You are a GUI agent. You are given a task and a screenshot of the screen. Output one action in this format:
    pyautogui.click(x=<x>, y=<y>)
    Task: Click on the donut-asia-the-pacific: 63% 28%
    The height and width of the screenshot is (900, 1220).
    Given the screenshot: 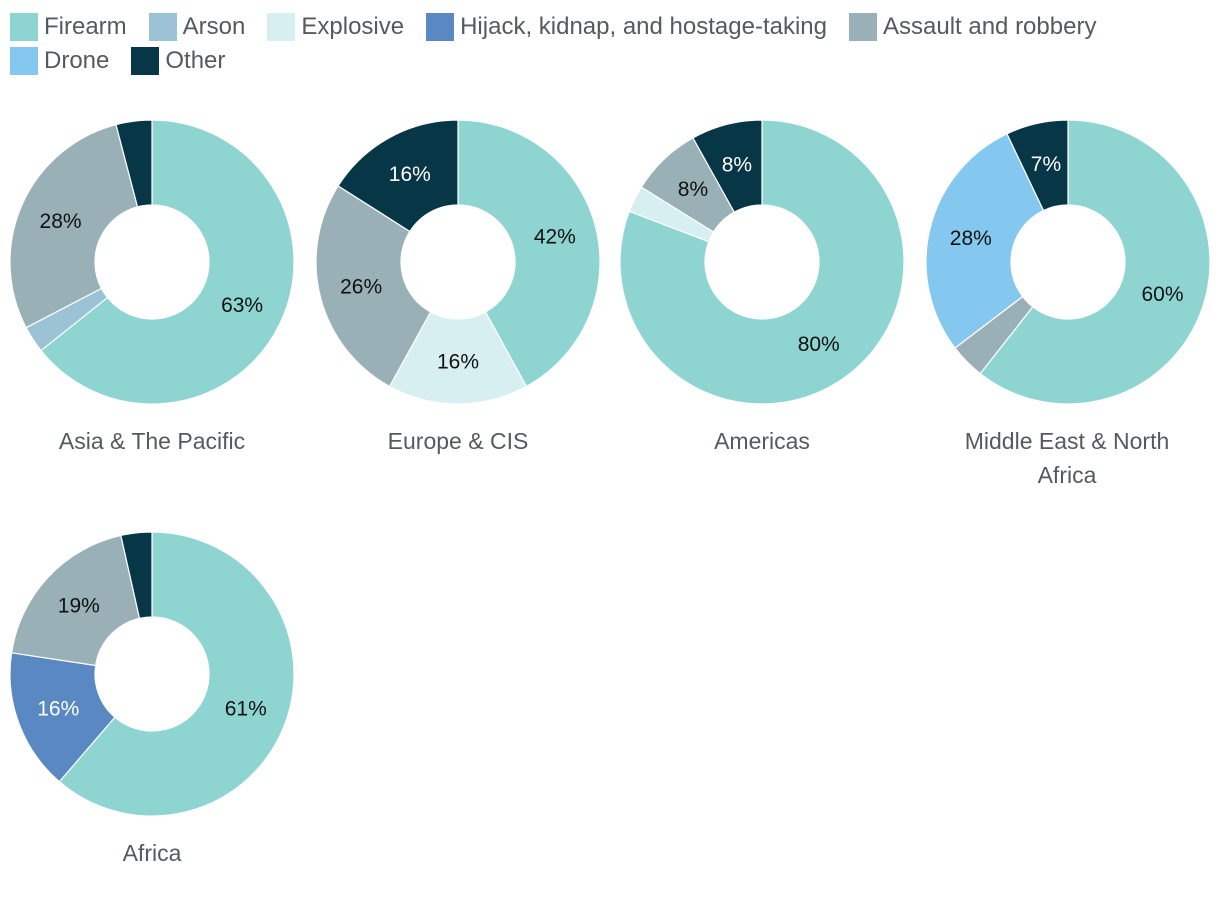 What is the action you would take?
    pyautogui.click(x=152, y=262)
    